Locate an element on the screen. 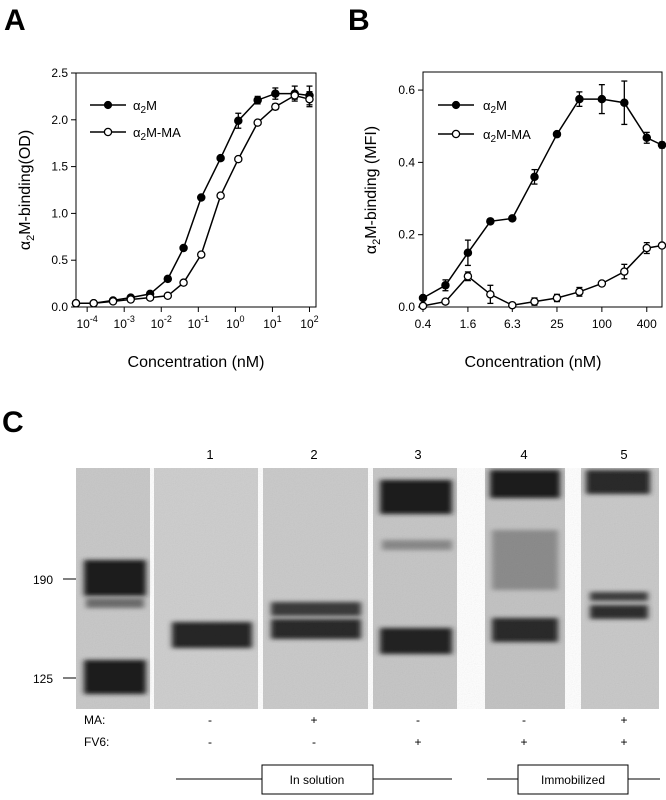 The height and width of the screenshot is (800, 666). chart-a-x-axis-label: Concentration (nM) is located at coordinates (196, 362).